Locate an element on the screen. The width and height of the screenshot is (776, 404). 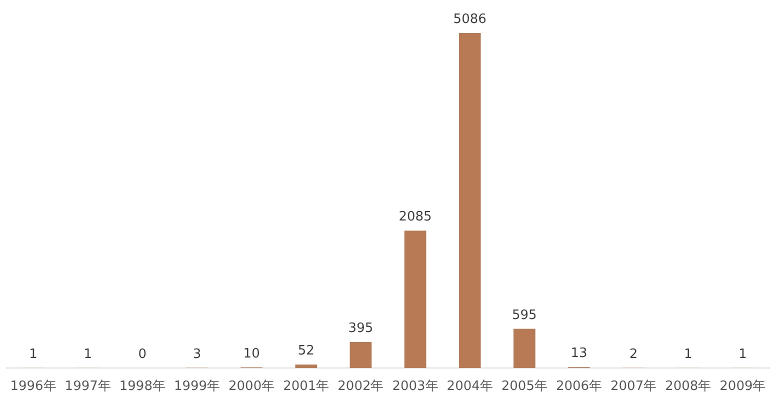
x-tick-label: 2005年 is located at coordinates (524, 386).